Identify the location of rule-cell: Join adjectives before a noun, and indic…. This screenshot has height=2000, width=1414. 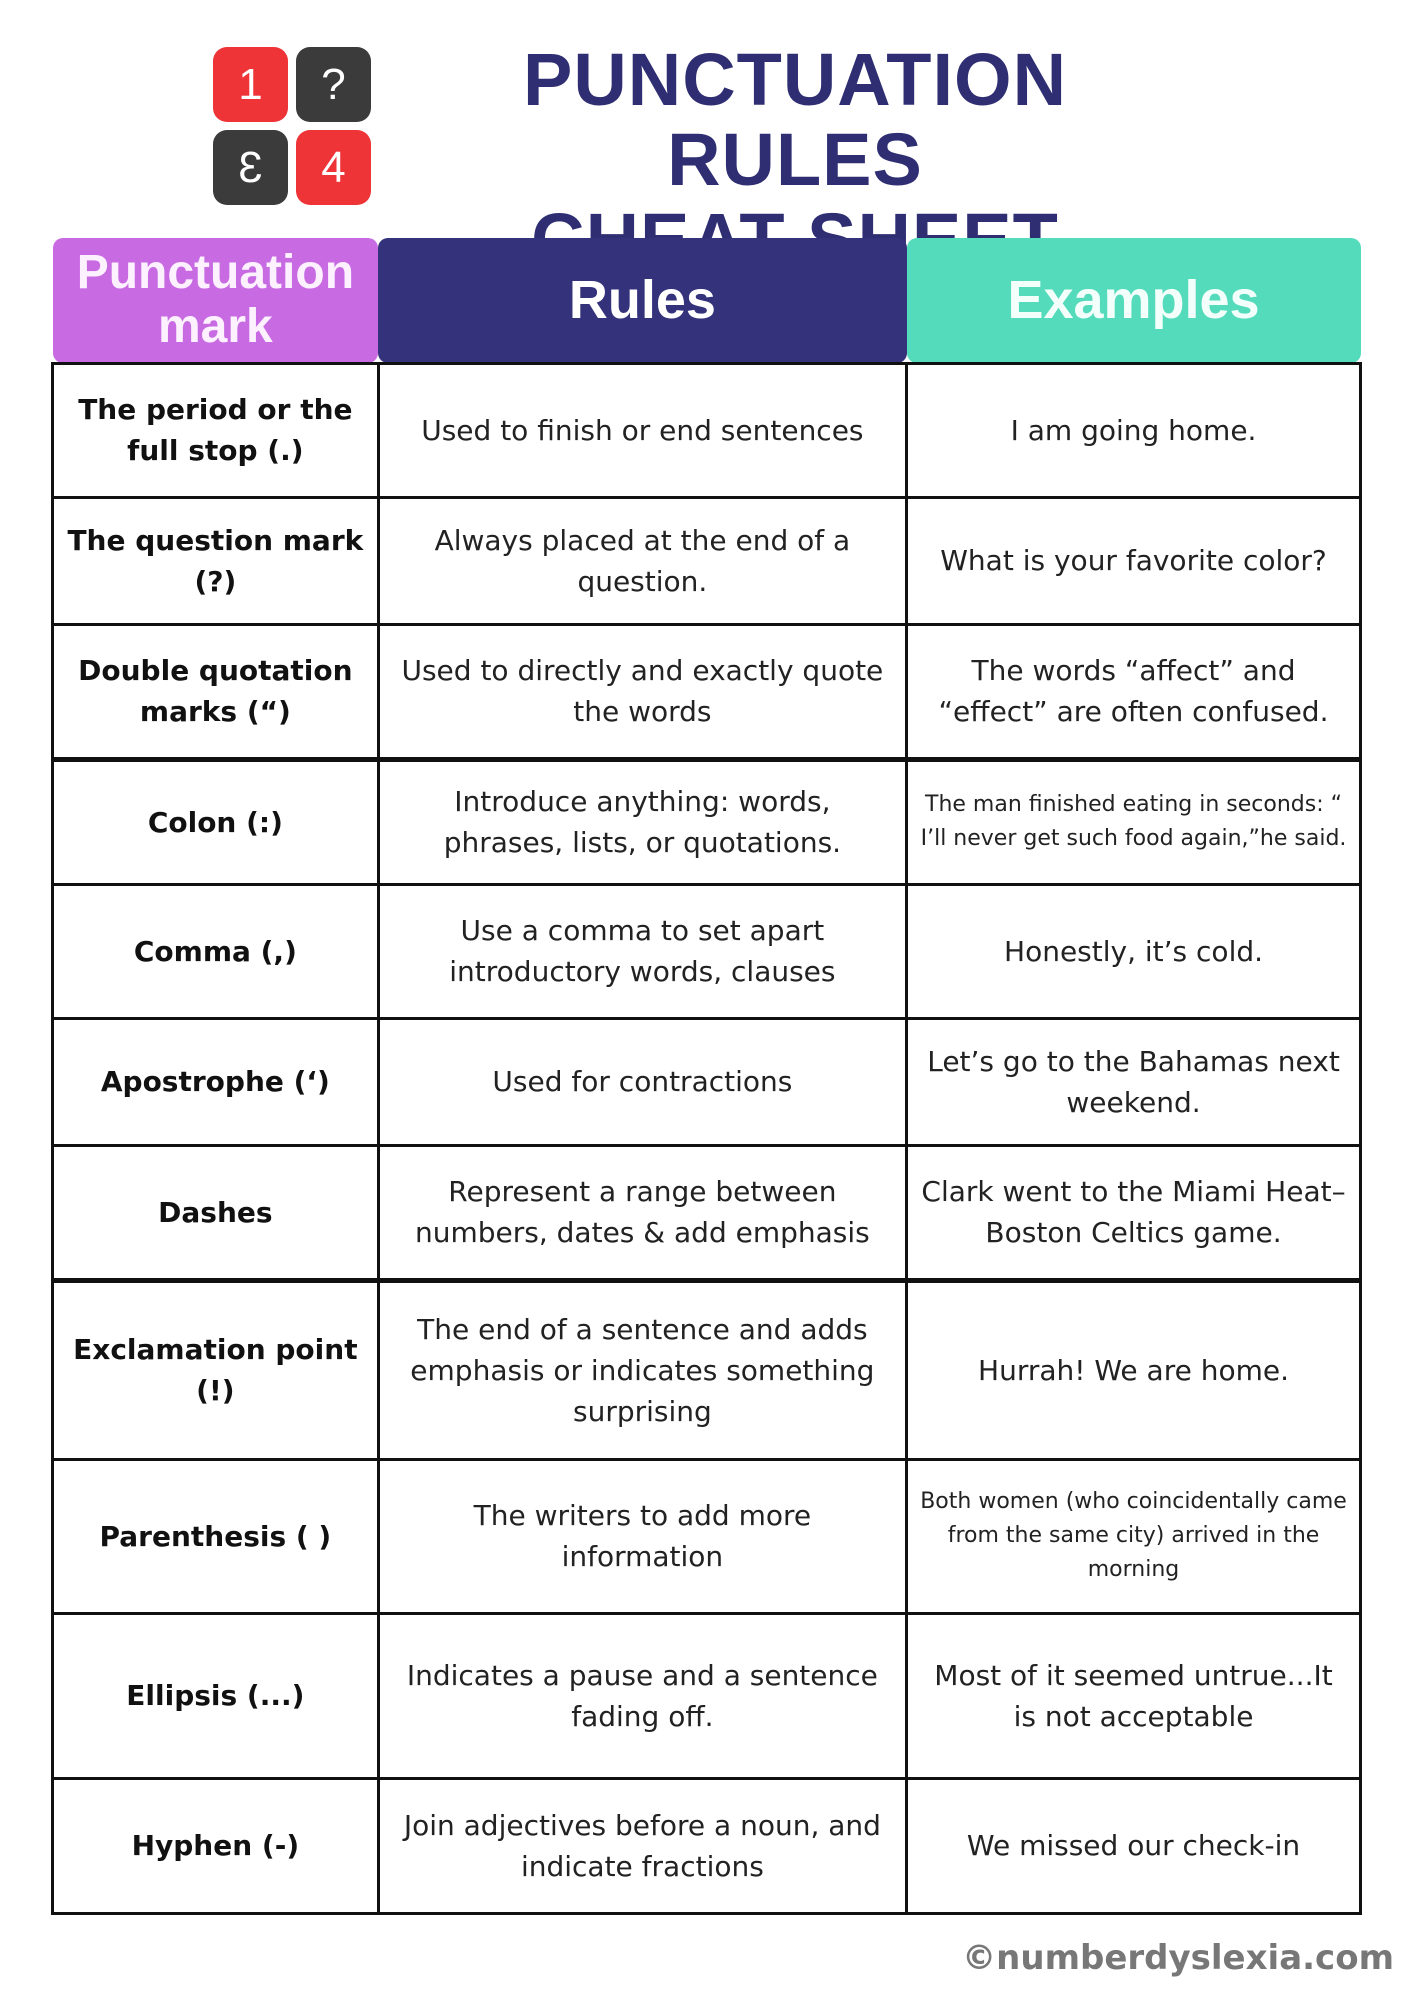
(642, 1845).